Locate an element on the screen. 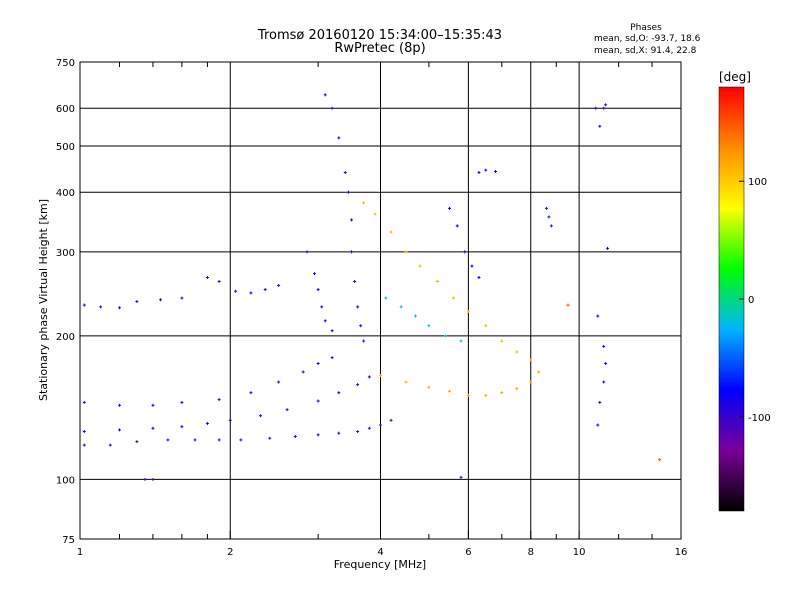 The width and height of the screenshot is (800, 600). x-tick-label: 6 is located at coordinates (468, 552).